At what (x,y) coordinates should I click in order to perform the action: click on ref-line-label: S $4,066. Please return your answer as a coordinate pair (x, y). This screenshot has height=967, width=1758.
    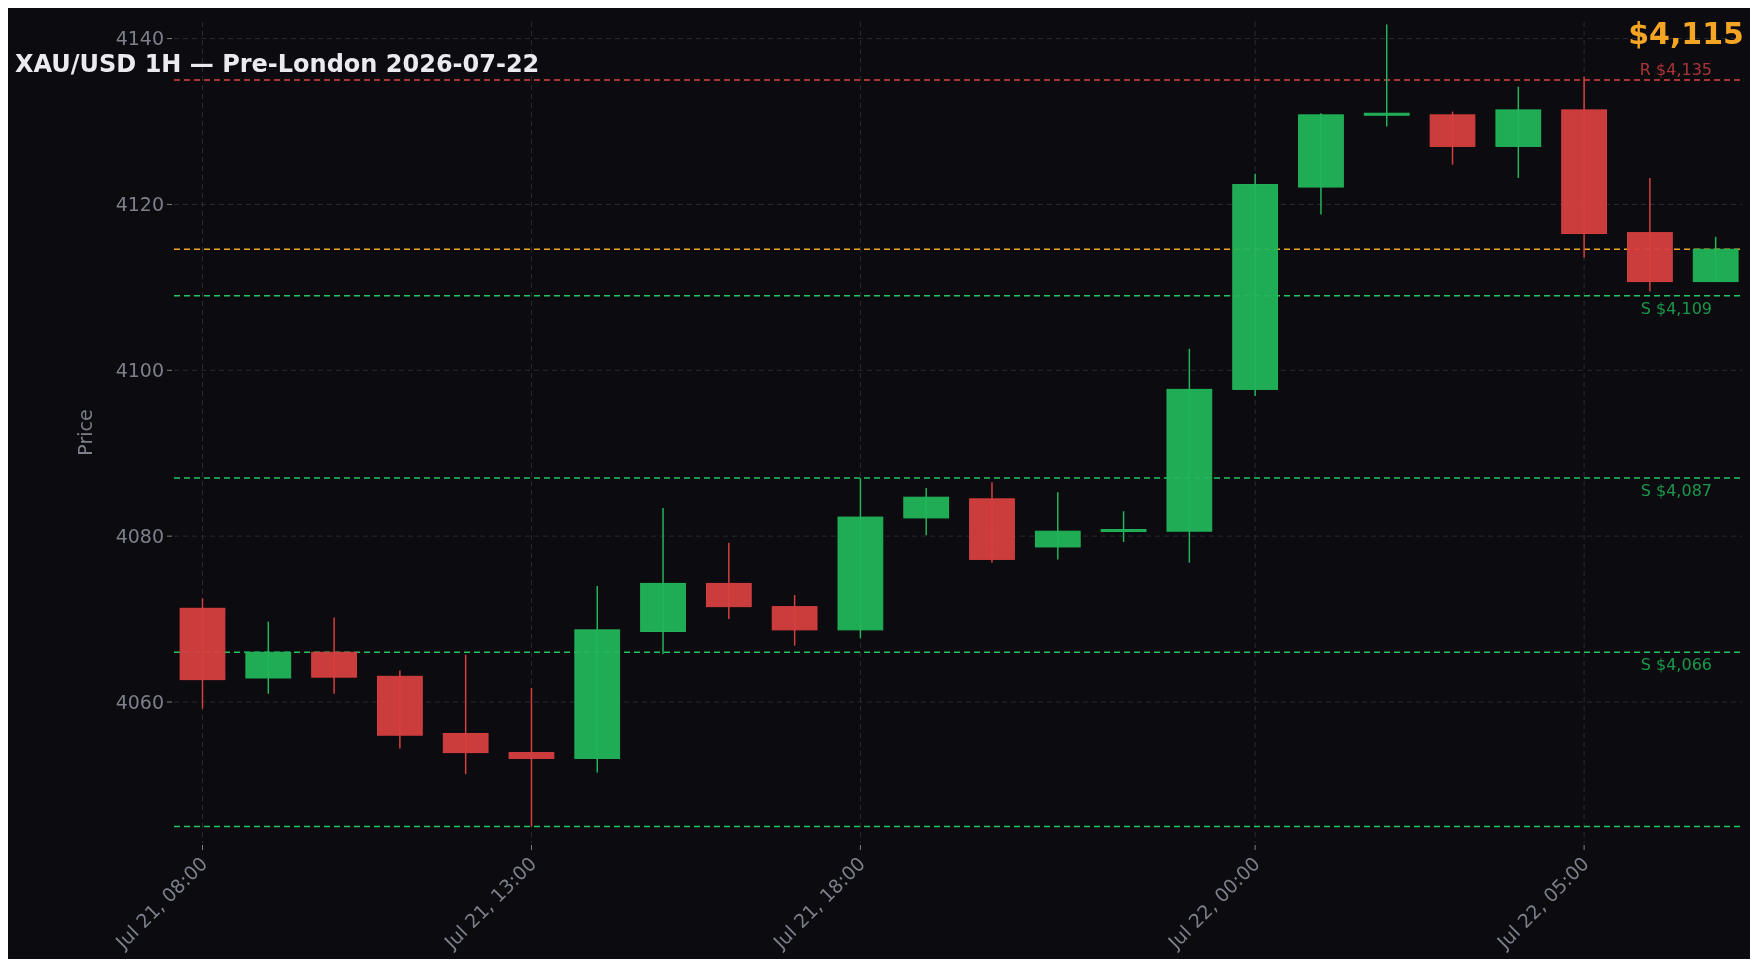
    Looking at the image, I should click on (1676, 665).